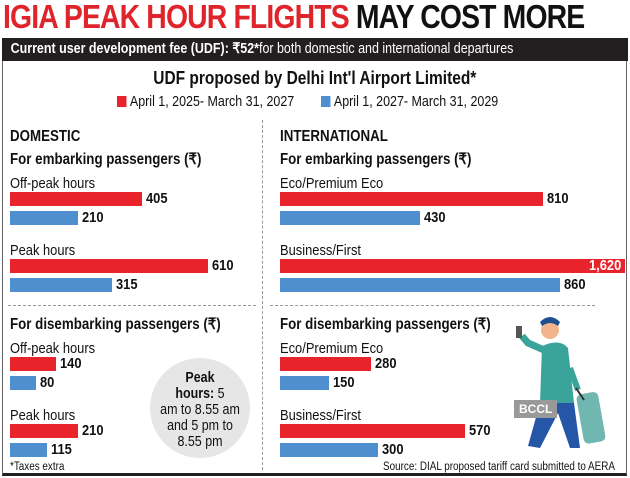 The height and width of the screenshot is (478, 630). Describe the element at coordinates (200, 442) in the screenshot. I see `note-line: 8.55 pm` at that location.